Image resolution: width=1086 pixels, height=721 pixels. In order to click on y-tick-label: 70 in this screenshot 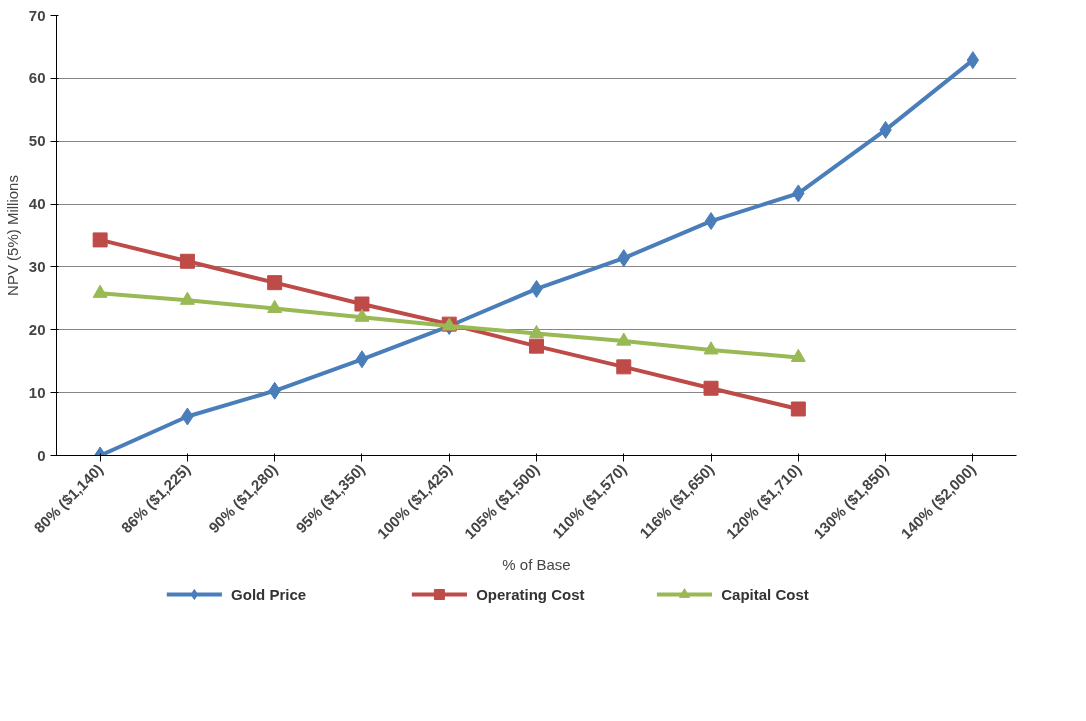, I will do `click(37, 15)`.